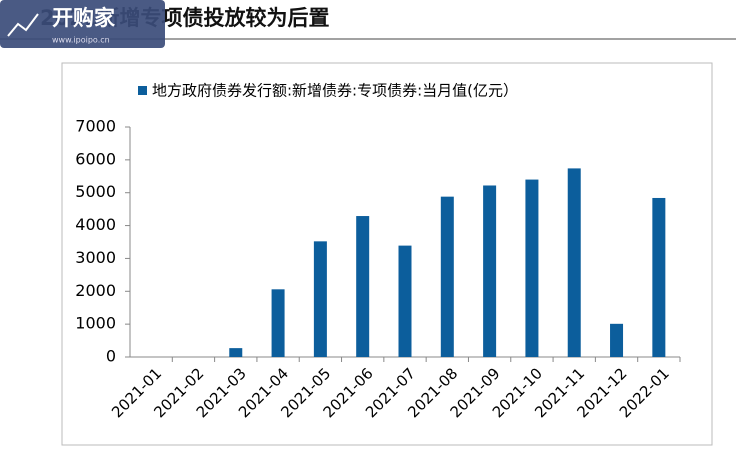  I want to click on watermark-bg, so click(82, 24).